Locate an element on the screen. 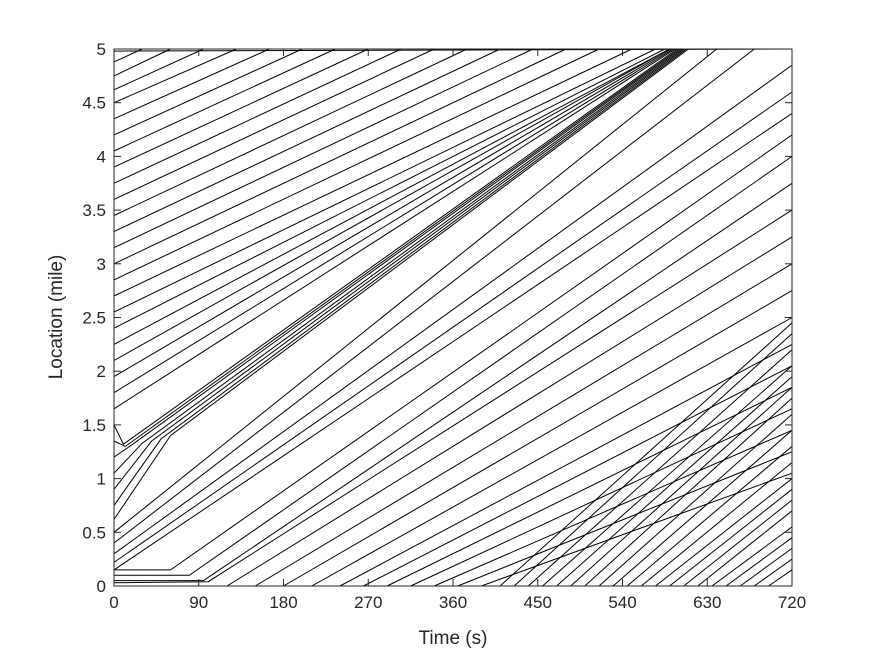 The height and width of the screenshot is (656, 875). y-tick-label: 3 is located at coordinates (101, 264).